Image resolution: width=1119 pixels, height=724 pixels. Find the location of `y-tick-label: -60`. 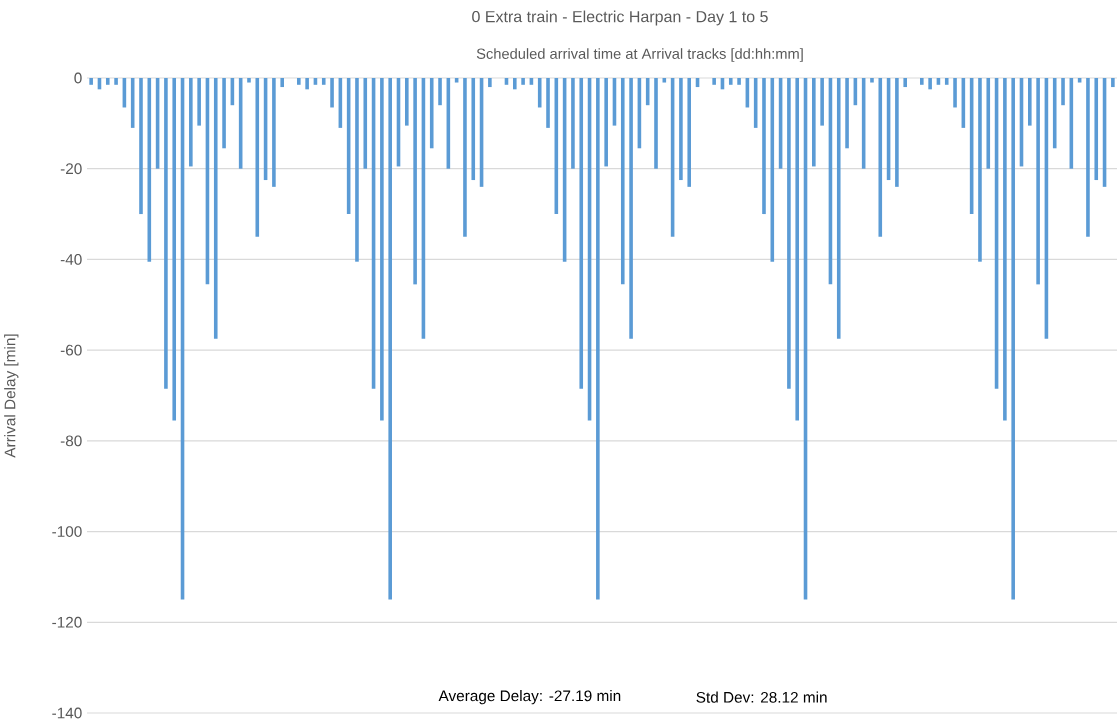

y-tick-label: -60 is located at coordinates (71, 350).